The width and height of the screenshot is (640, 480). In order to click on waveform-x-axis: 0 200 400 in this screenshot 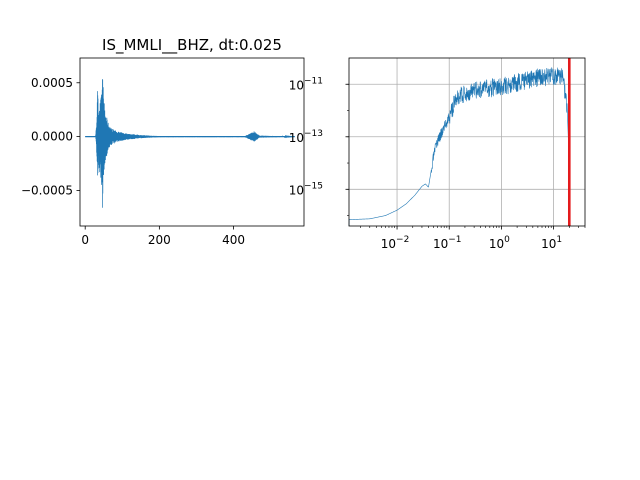, I will do `click(163, 236)`.